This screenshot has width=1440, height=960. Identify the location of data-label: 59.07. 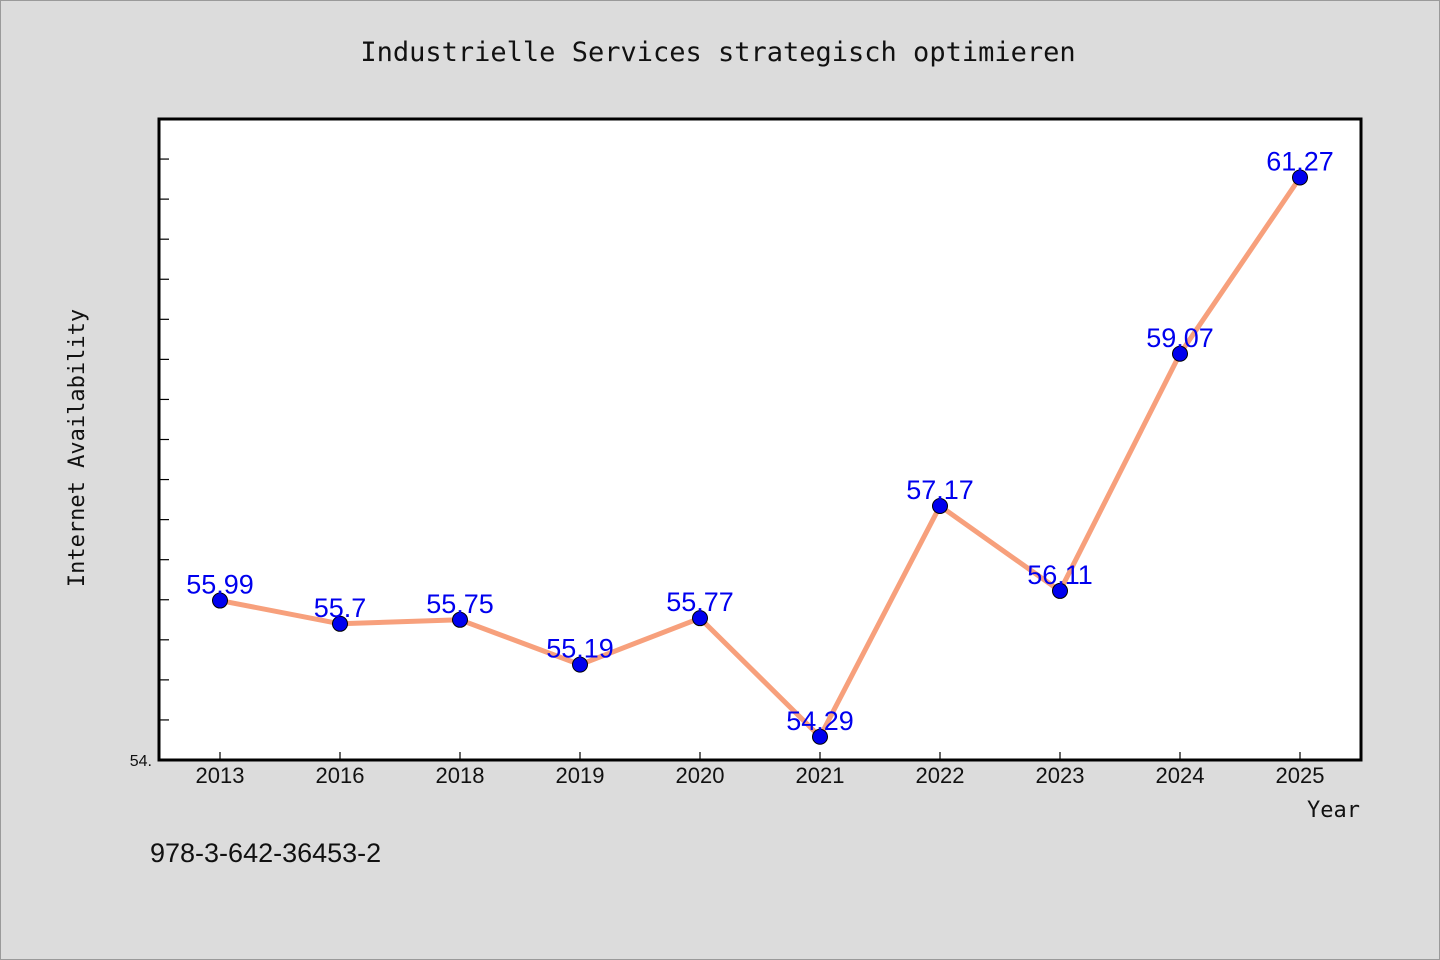
(1180, 338).